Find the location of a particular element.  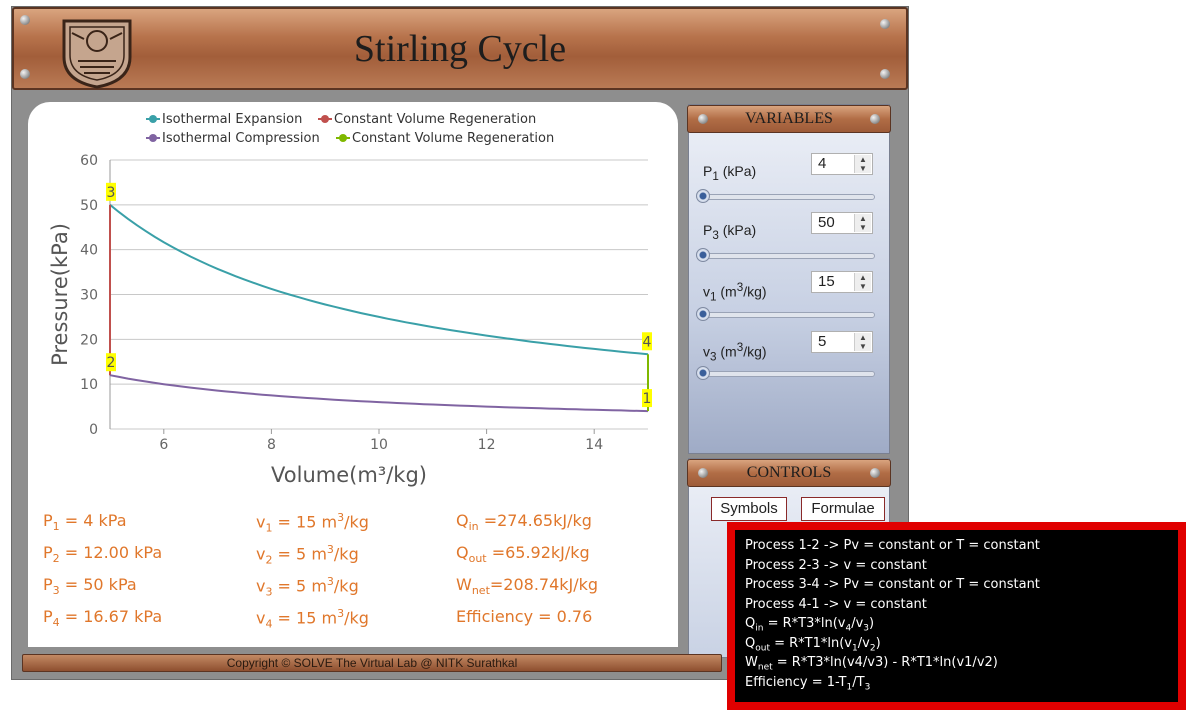

legend-label: Isothermal Expansion is located at coordinates (232, 119).